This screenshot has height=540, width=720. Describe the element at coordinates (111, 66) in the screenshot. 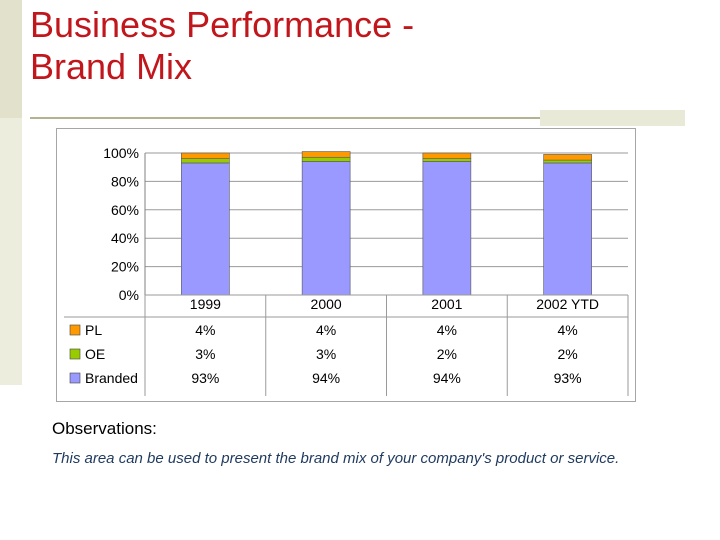

I see `slide-title-line-2: Brand Mix` at that location.